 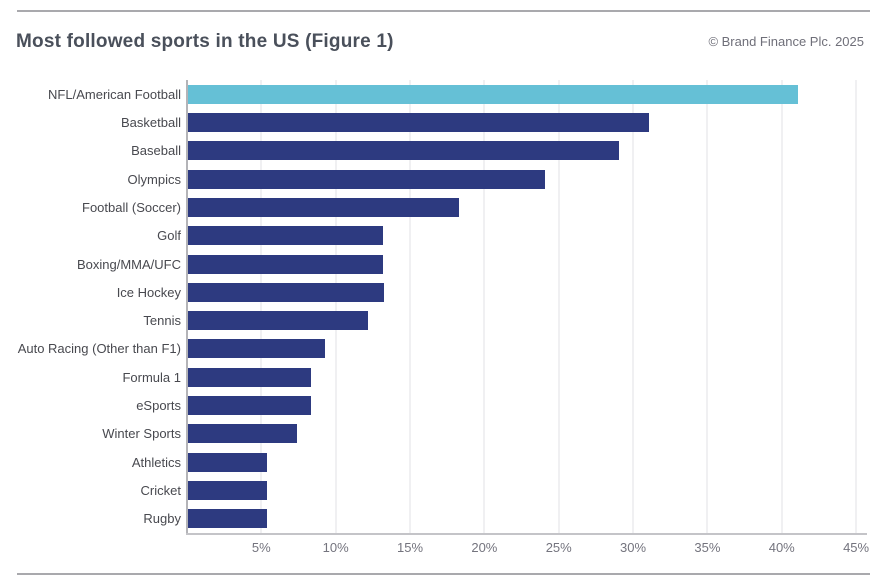 I want to click on bar-golf, so click(x=285, y=236).